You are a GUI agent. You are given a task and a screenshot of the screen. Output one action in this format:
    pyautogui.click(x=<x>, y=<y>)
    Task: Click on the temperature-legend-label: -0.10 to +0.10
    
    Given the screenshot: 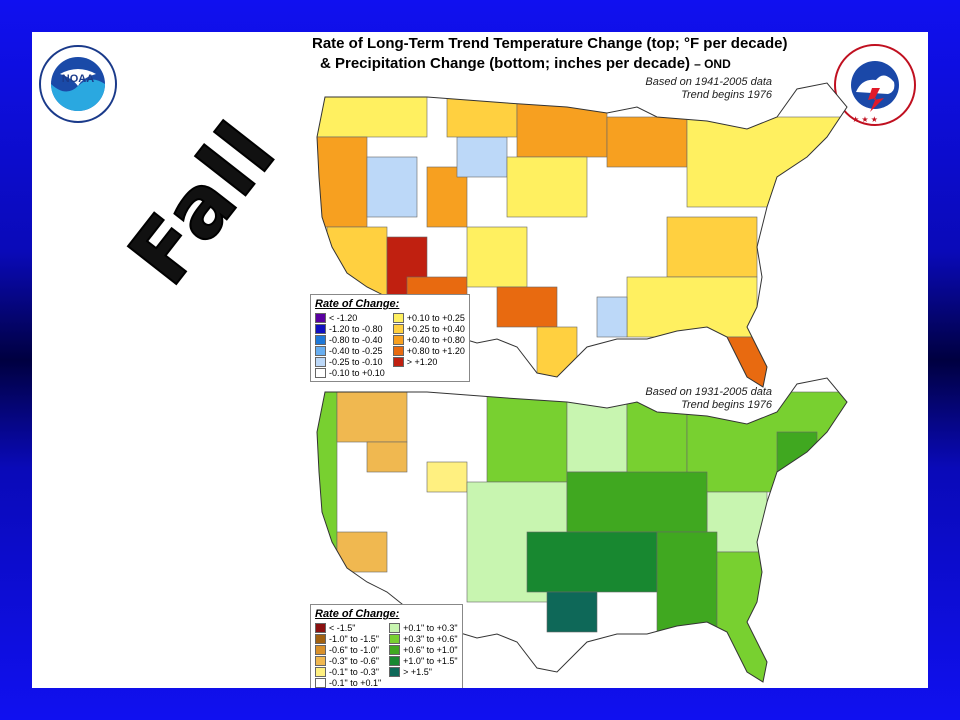 What is the action you would take?
    pyautogui.click(x=357, y=372)
    